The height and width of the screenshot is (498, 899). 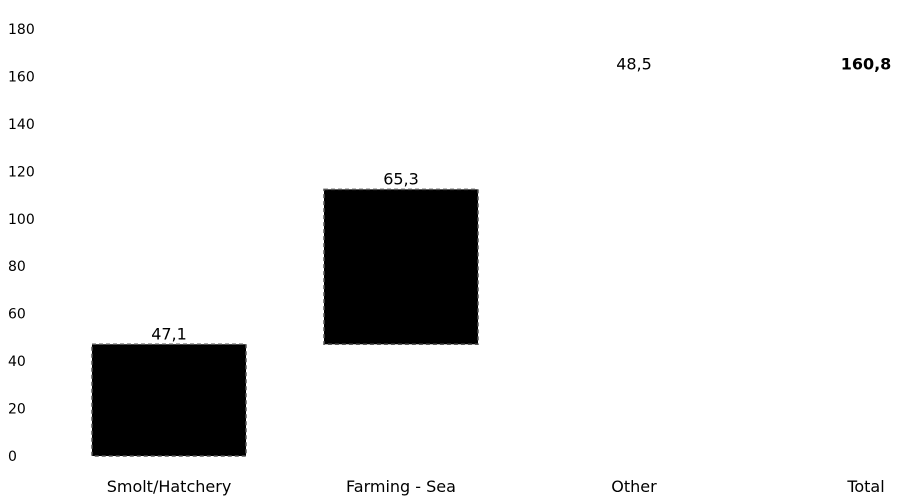 I want to click on y-tick-label: 180, so click(x=21, y=30).